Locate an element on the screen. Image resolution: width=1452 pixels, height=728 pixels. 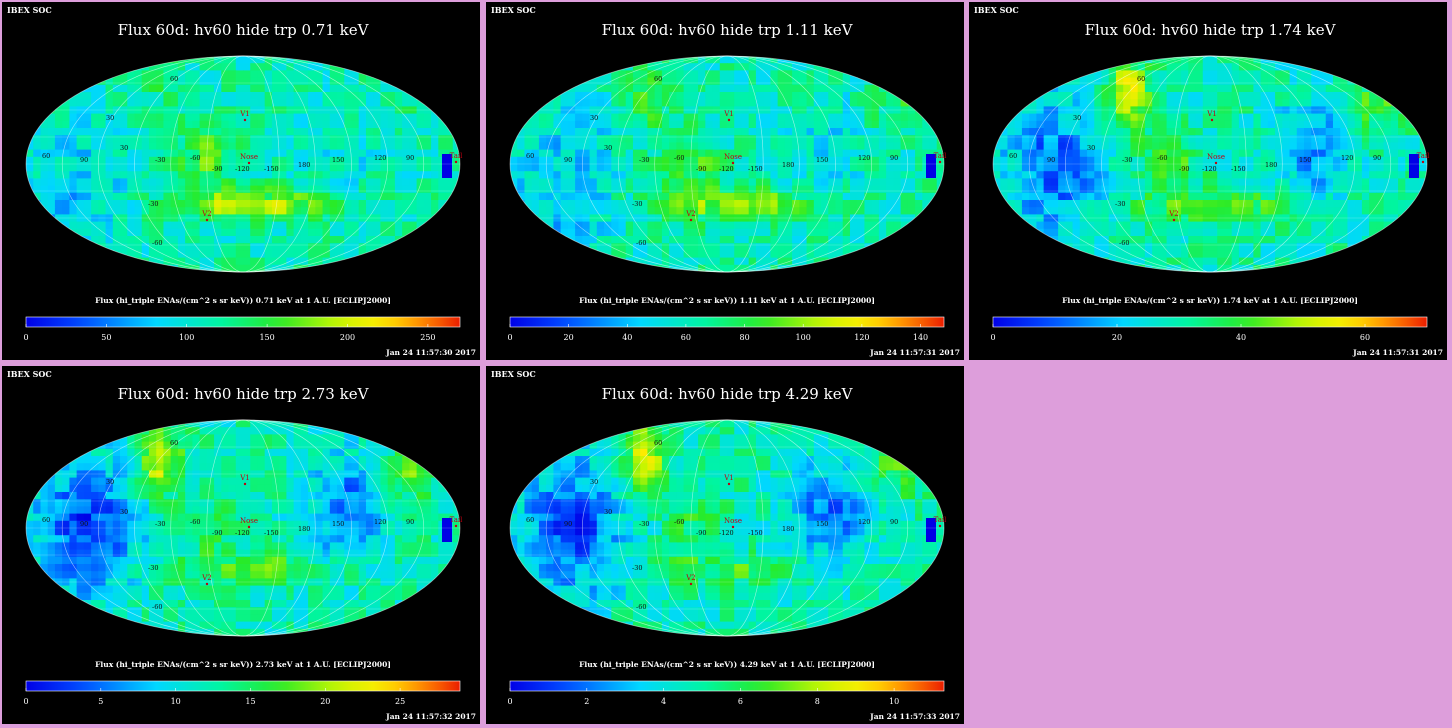
chart-title: Flux 60d: hv60 hide trp 2.73 keV is located at coordinates (244, 394).